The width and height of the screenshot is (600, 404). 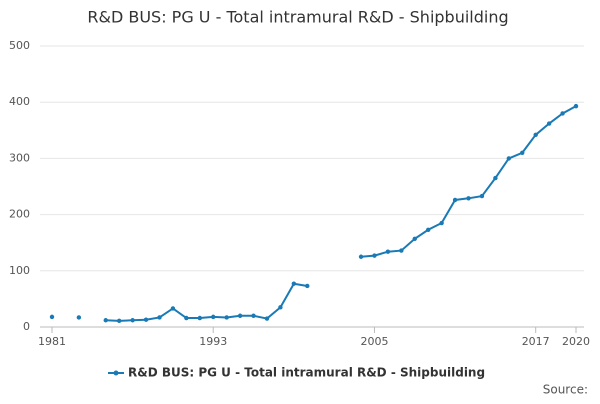 I want to click on y-tick-label: 200, so click(x=19, y=214).